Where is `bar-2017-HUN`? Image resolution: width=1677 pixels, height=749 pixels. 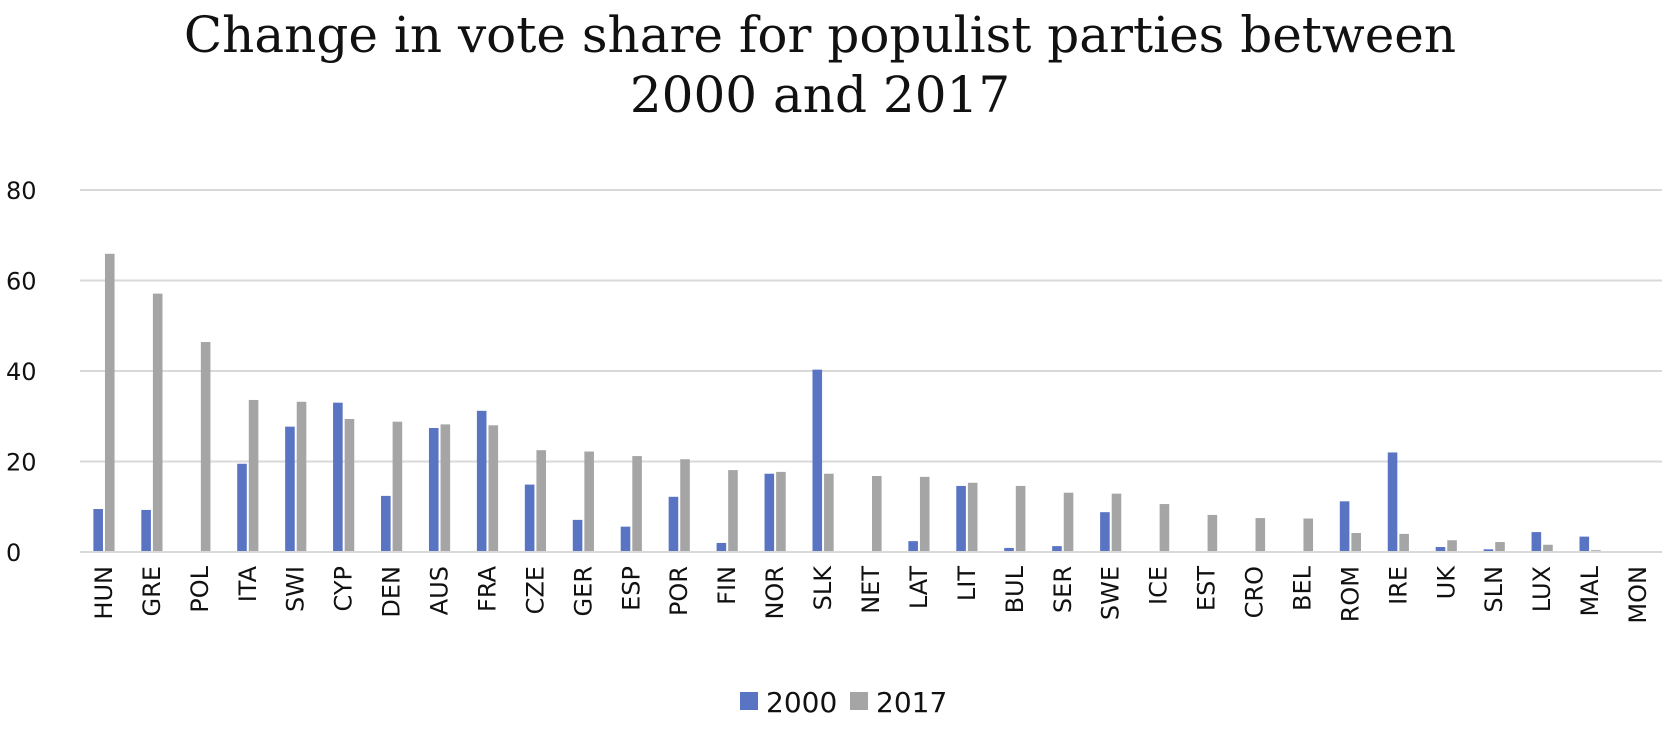
bar-2017-HUN is located at coordinates (109, 403).